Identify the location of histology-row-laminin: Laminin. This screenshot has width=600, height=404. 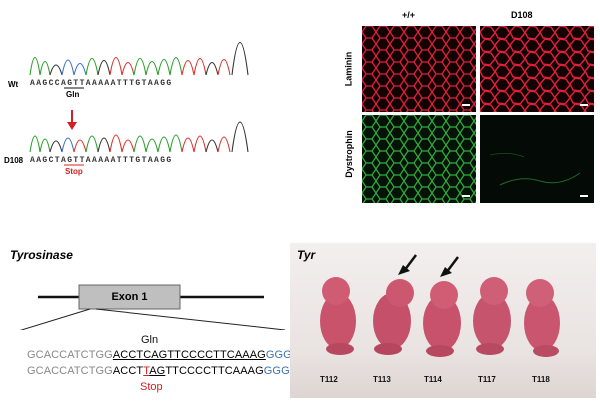
(348, 69).